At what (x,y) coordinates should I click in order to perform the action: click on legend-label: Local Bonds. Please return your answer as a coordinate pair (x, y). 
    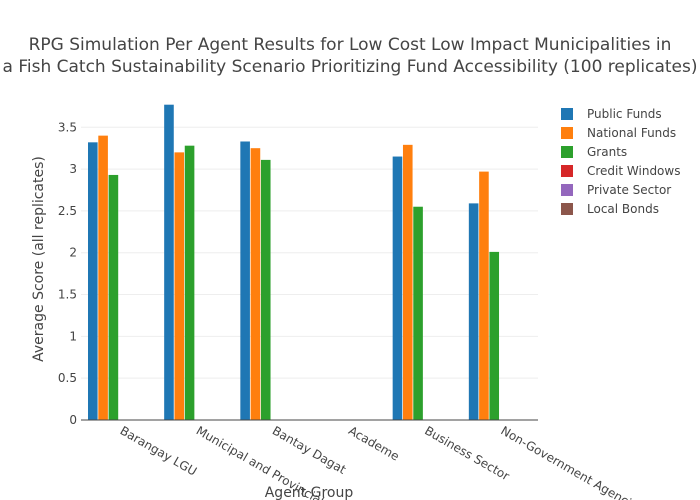
    Looking at the image, I should click on (623, 209).